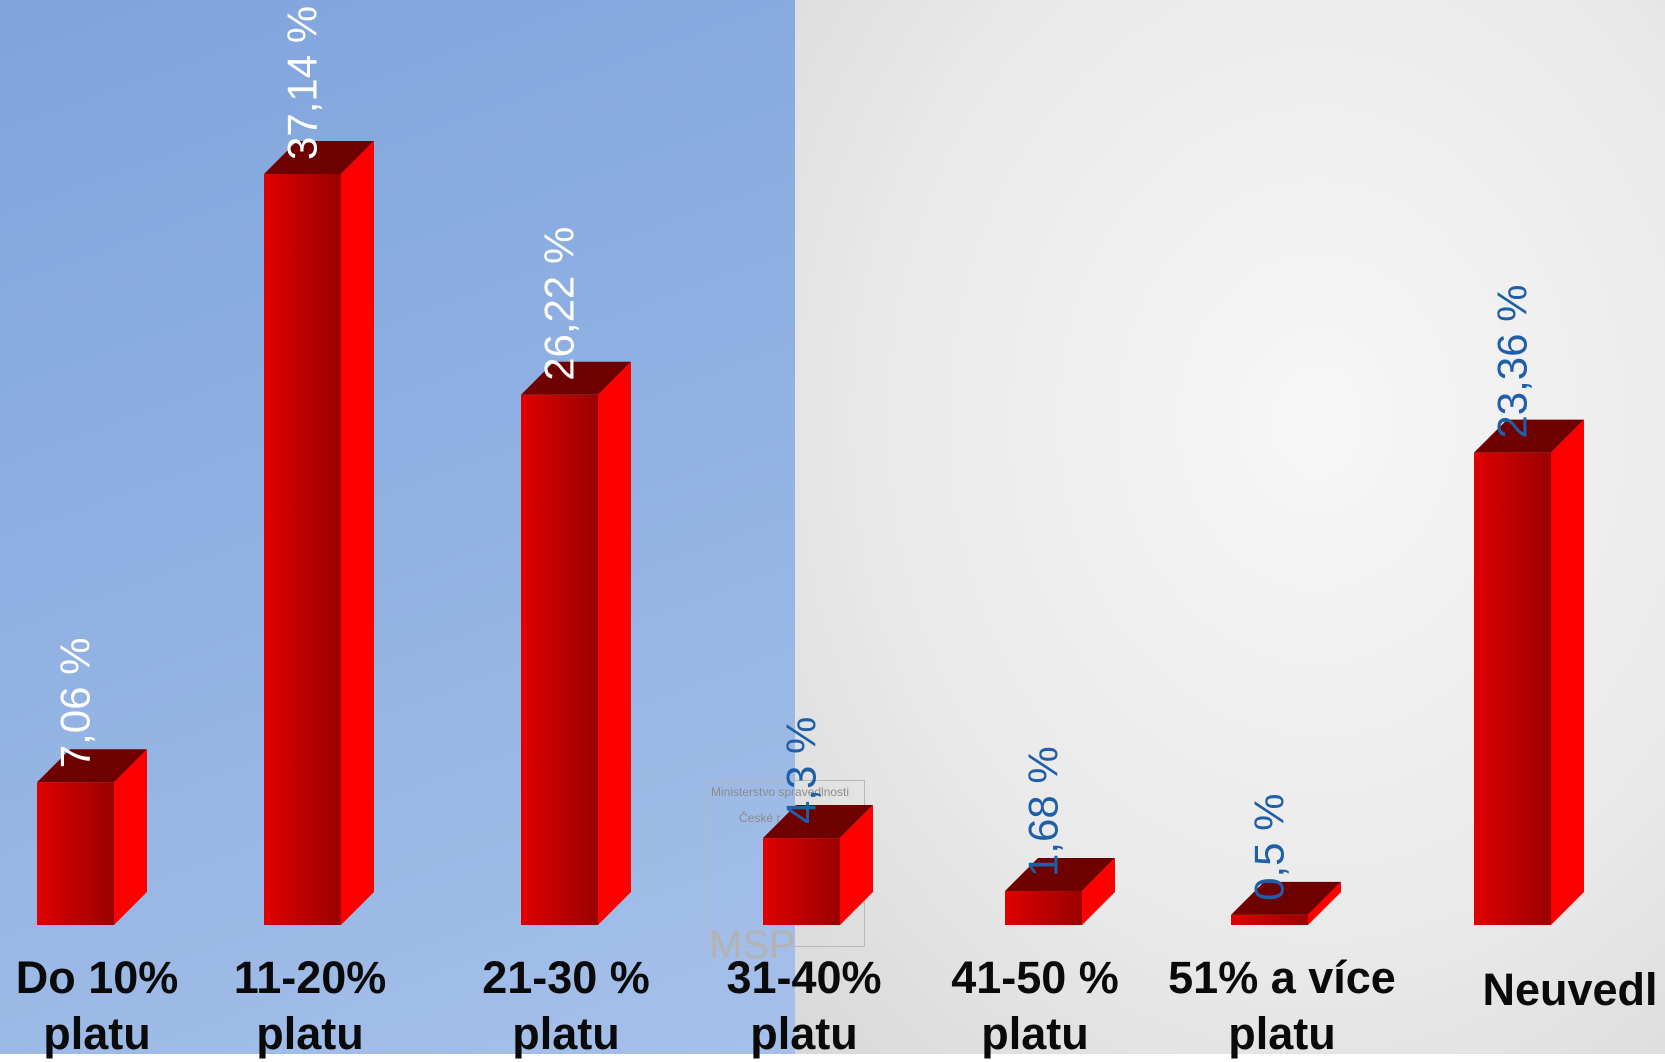  What do you see at coordinates (760, 818) in the screenshot?
I see `watermark-line-2: České r` at bounding box center [760, 818].